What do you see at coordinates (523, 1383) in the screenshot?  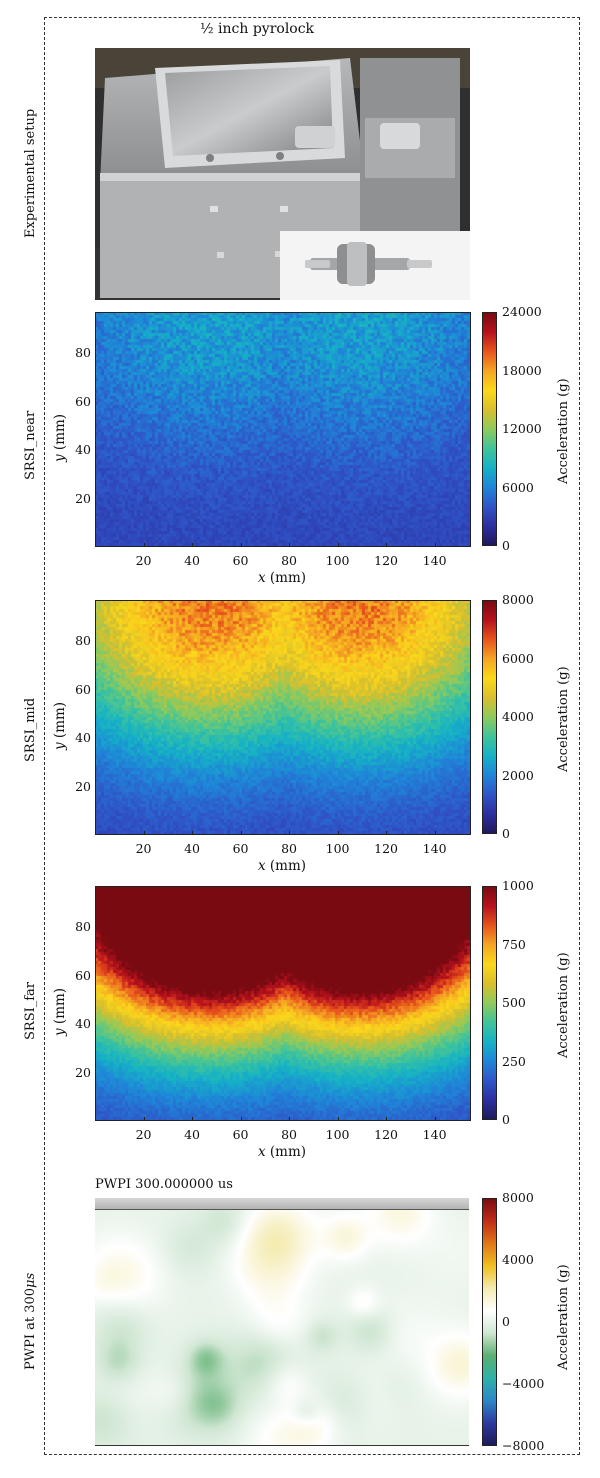 I see `colorbar-tick-label: −4000` at bounding box center [523, 1383].